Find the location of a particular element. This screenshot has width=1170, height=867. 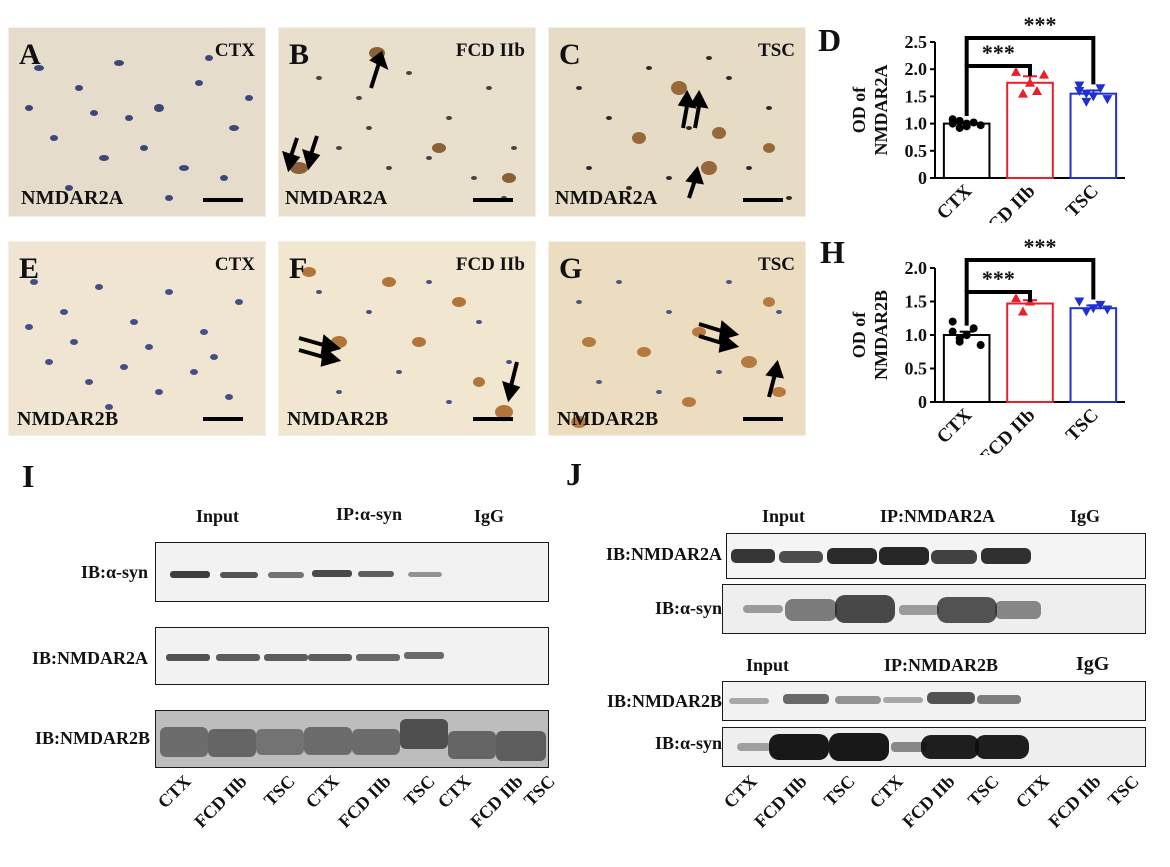

condition-label-a: CTX is located at coordinates (234, 50).